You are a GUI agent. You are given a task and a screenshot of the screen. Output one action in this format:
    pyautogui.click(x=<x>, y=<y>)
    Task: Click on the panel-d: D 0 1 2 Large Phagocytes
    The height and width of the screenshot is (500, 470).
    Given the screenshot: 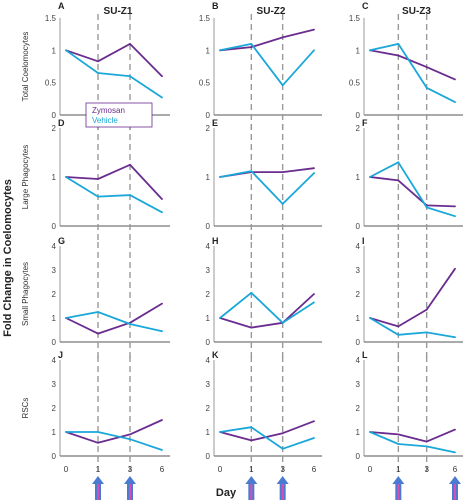 What is the action you would take?
    pyautogui.click(x=95, y=180)
    